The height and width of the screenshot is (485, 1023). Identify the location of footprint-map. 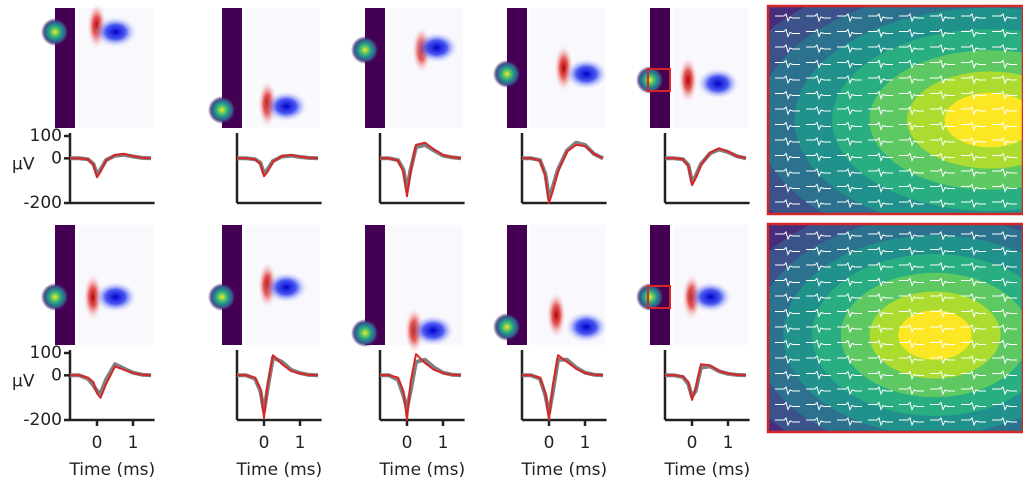
(895, 110).